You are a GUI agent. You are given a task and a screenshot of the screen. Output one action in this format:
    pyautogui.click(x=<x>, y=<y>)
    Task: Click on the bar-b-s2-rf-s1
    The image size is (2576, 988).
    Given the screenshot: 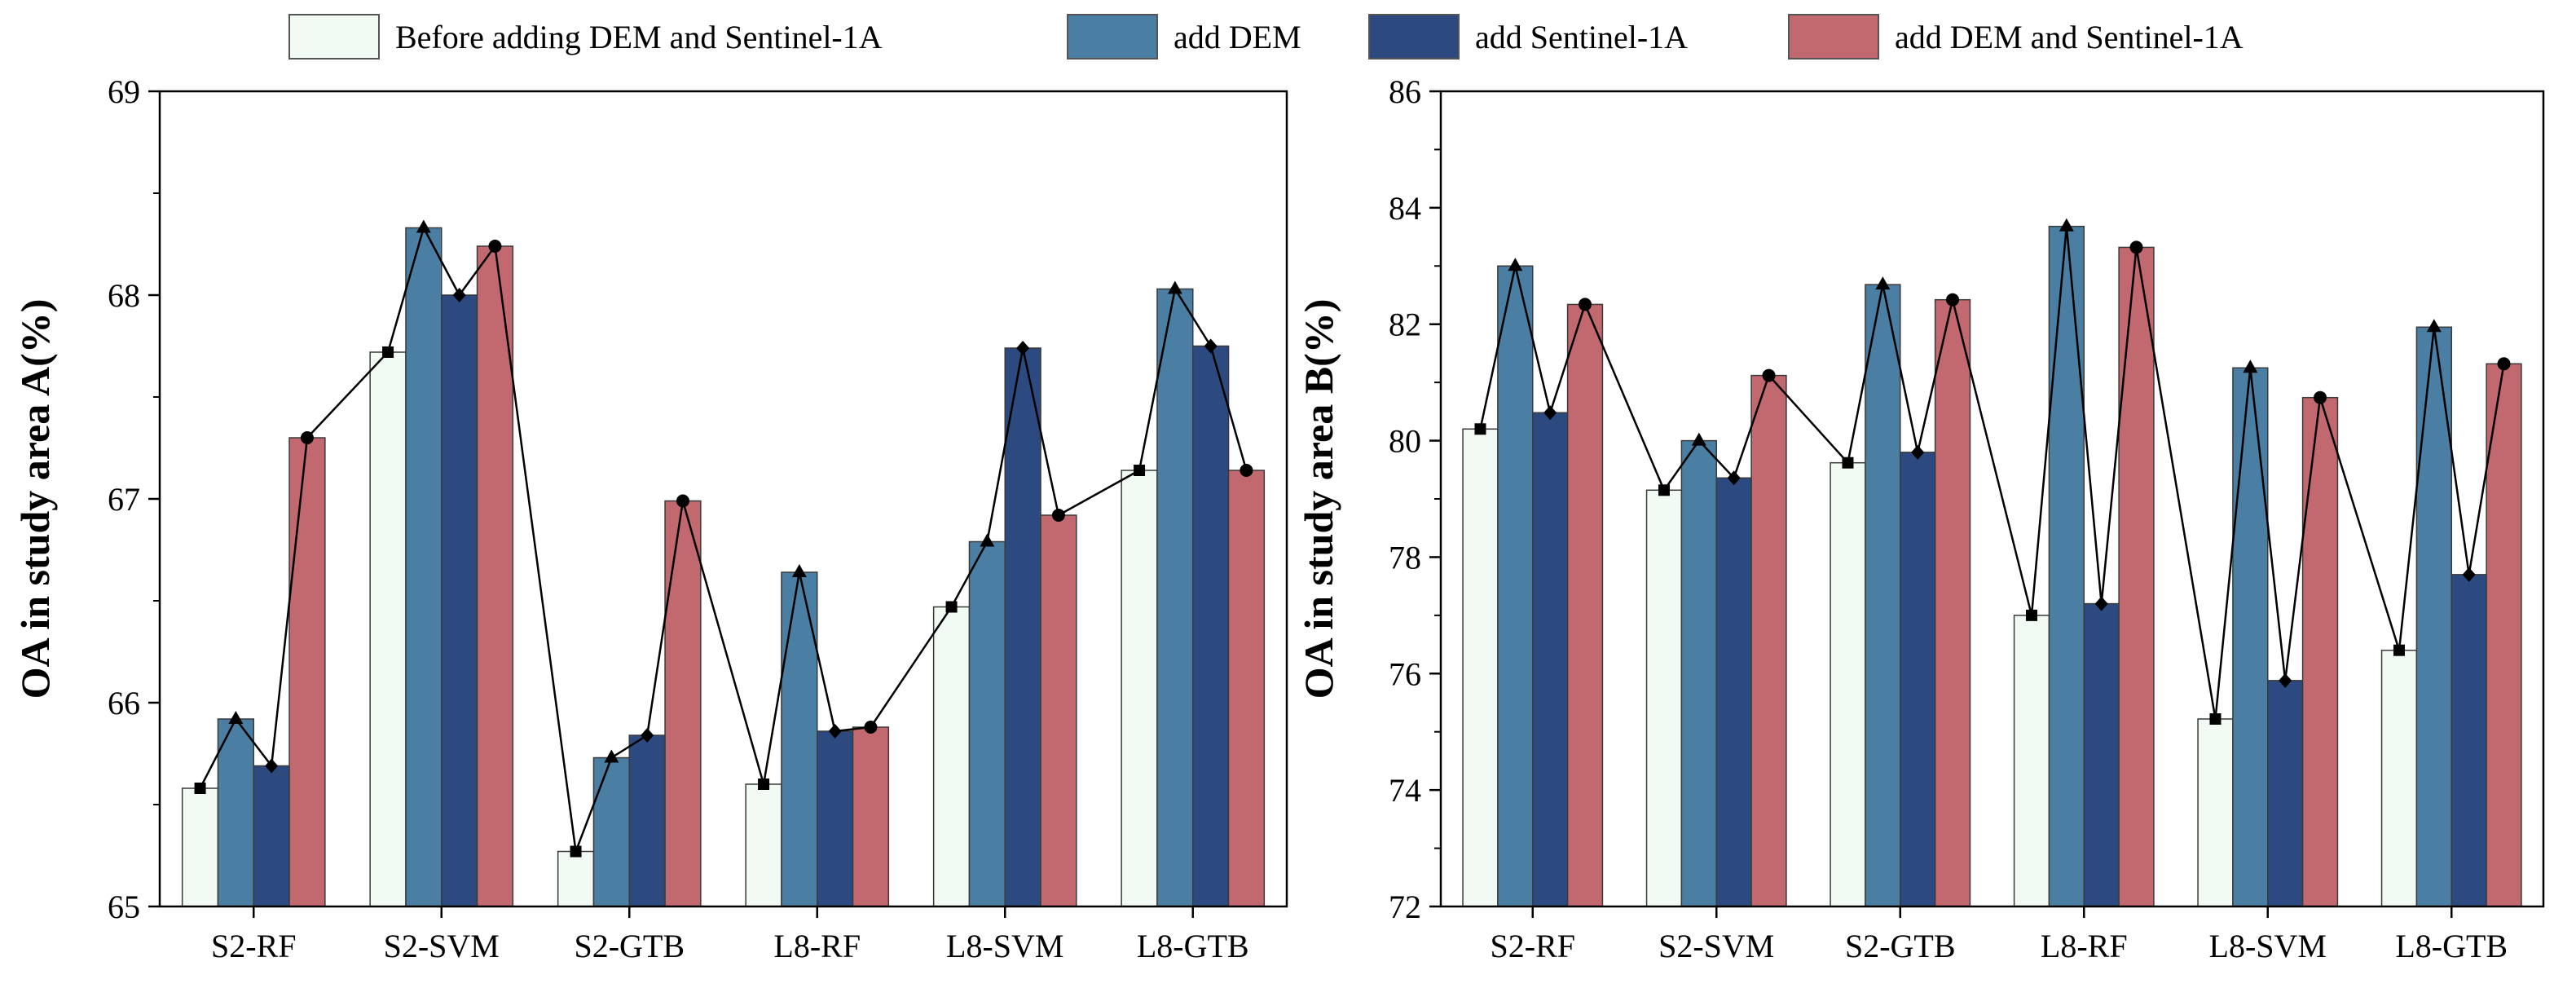 What is the action you would take?
    pyautogui.click(x=1481, y=667)
    